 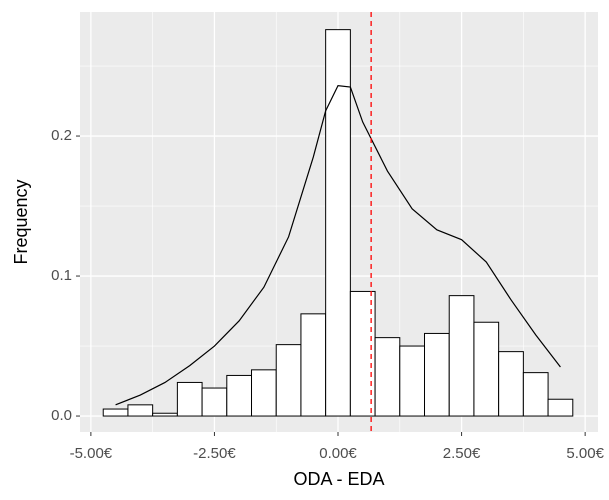 What do you see at coordinates (91, 453) in the screenshot?
I see `x-tick-label: -5.00€` at bounding box center [91, 453].